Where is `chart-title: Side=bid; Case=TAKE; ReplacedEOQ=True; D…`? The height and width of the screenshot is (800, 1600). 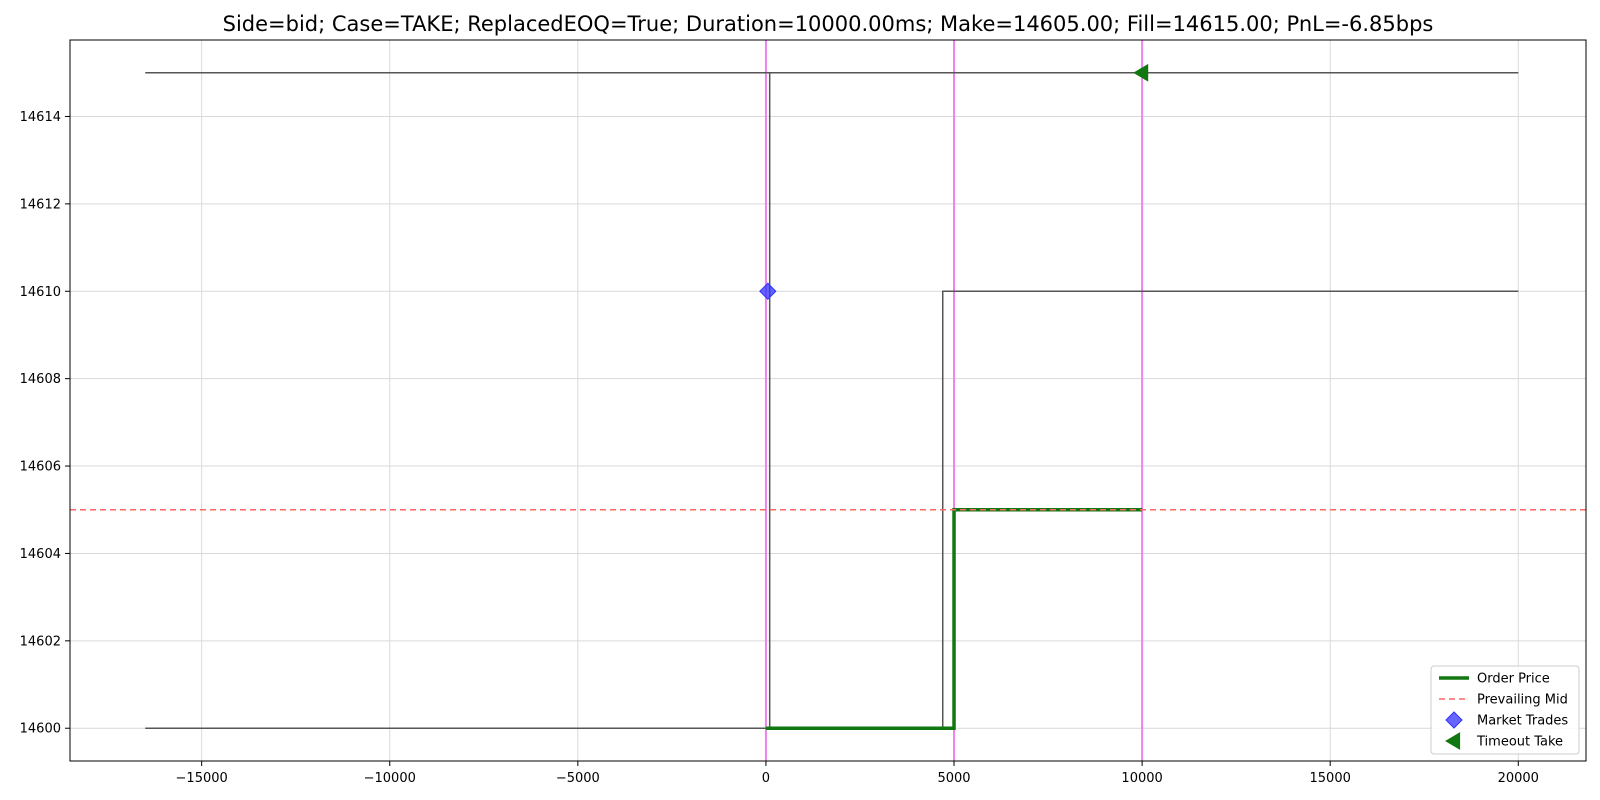
chart-title: Side=bid; Case=TAKE; ReplacedEOQ=True; D… is located at coordinates (828, 24).